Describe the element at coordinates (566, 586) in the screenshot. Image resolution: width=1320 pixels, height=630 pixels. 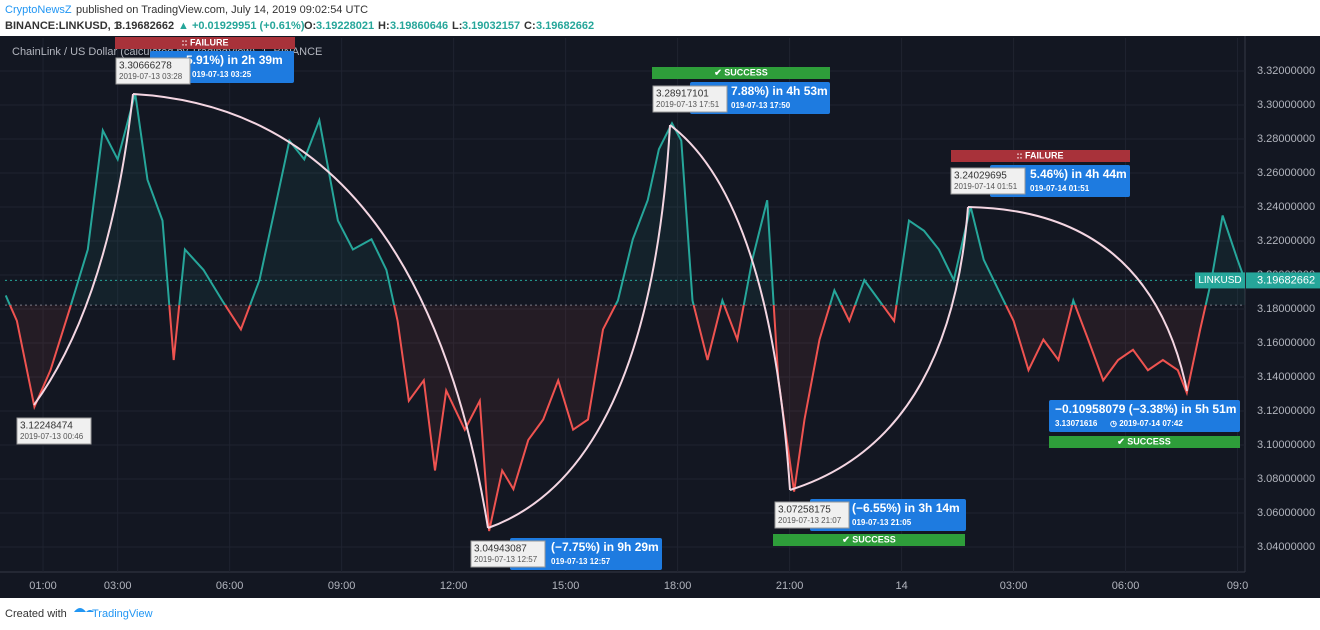
I see `x-tick-label: 15:00` at that location.